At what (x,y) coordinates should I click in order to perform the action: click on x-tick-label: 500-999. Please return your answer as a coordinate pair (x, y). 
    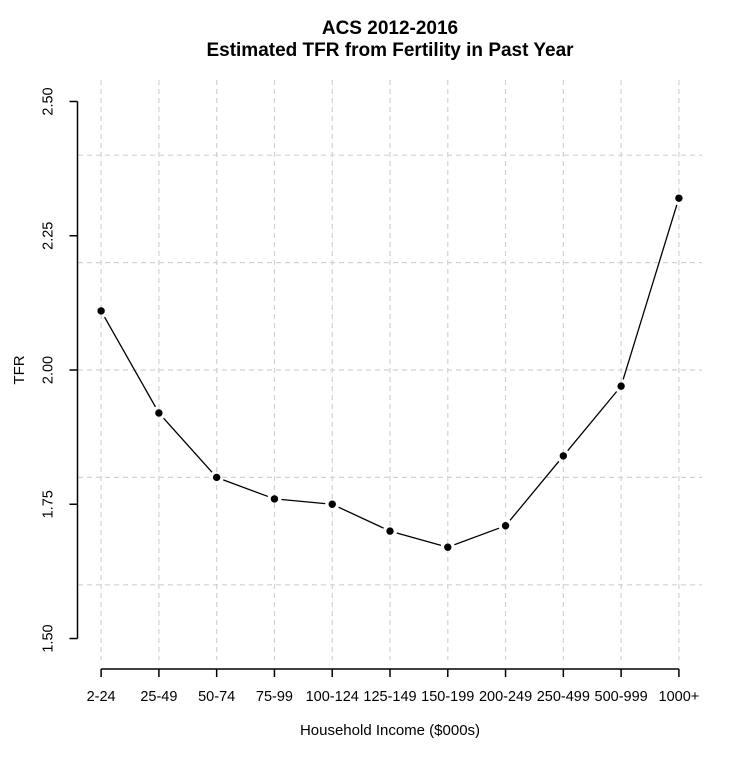
    Looking at the image, I should click on (621, 697).